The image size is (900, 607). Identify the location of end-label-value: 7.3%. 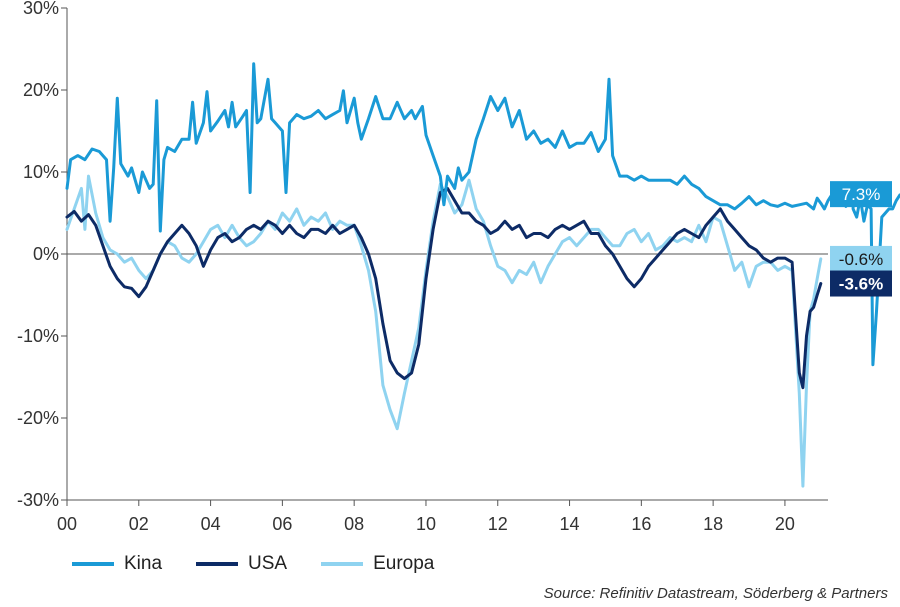
(861, 194).